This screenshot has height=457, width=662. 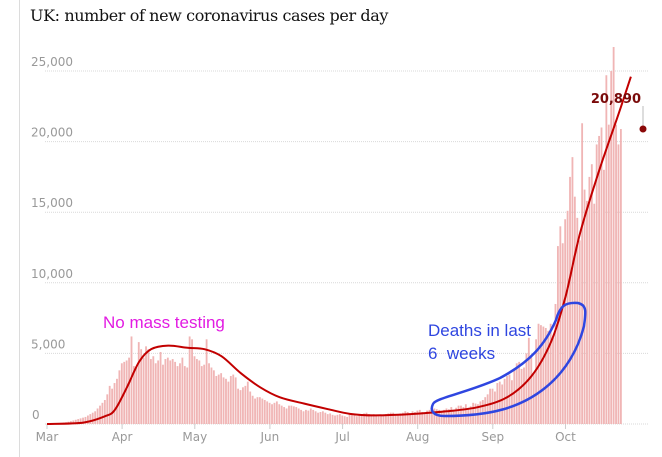 What do you see at coordinates (52, 238) in the screenshot?
I see `y-axis-ticks: 0 5,000 10,000 15,000 20,000 25,000` at bounding box center [52, 238].